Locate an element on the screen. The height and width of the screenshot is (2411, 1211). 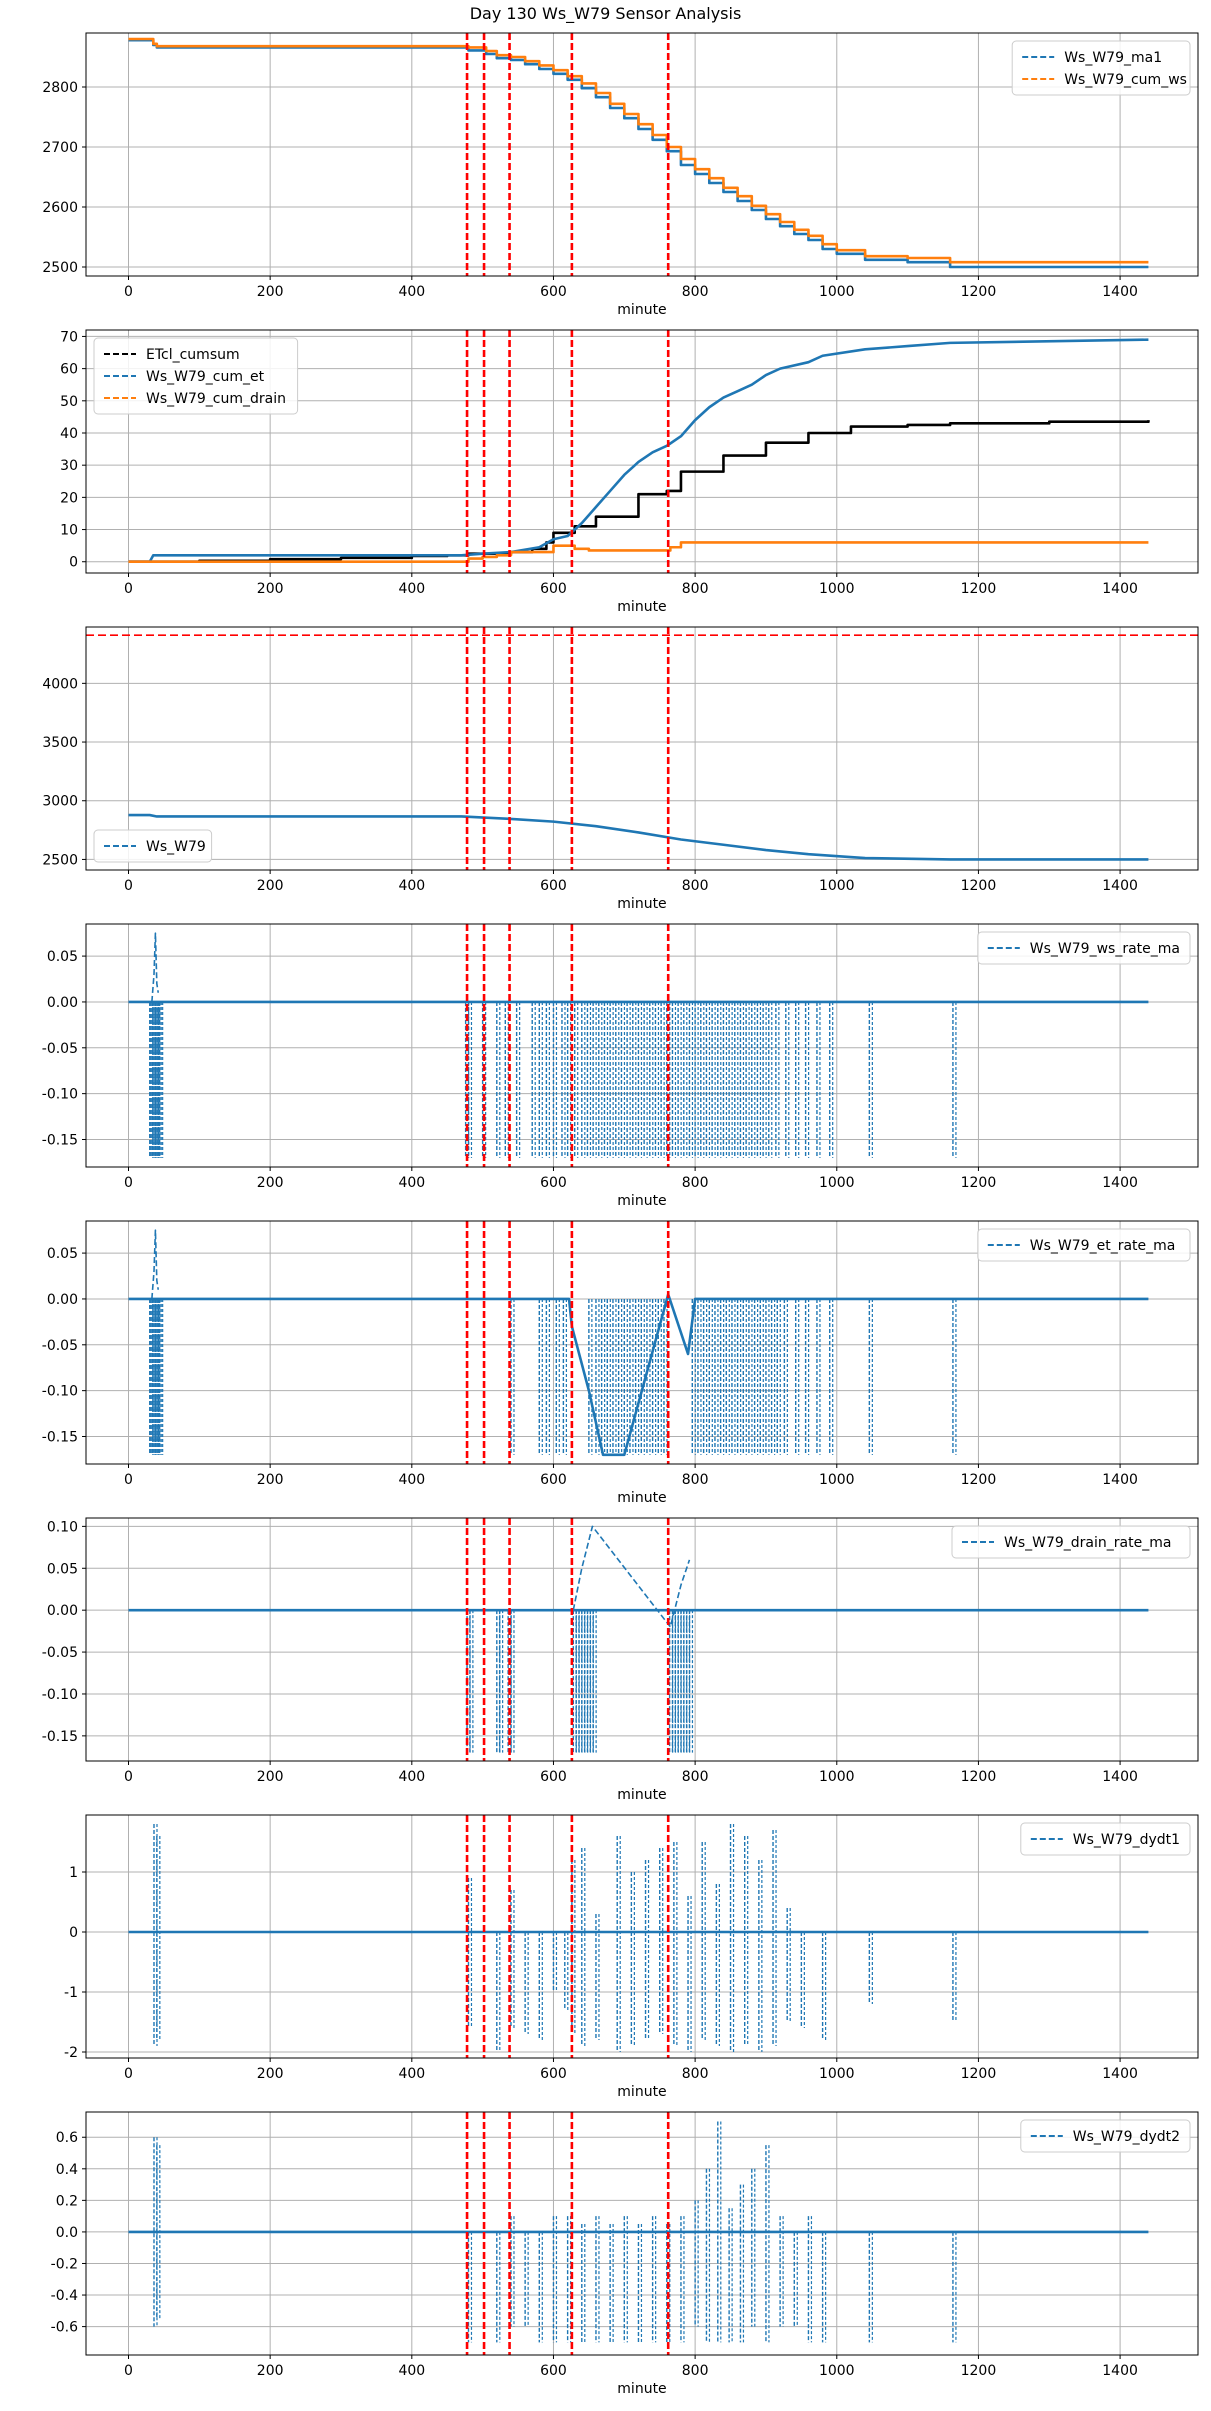
legend: Ws_W79 is located at coordinates (153, 846).